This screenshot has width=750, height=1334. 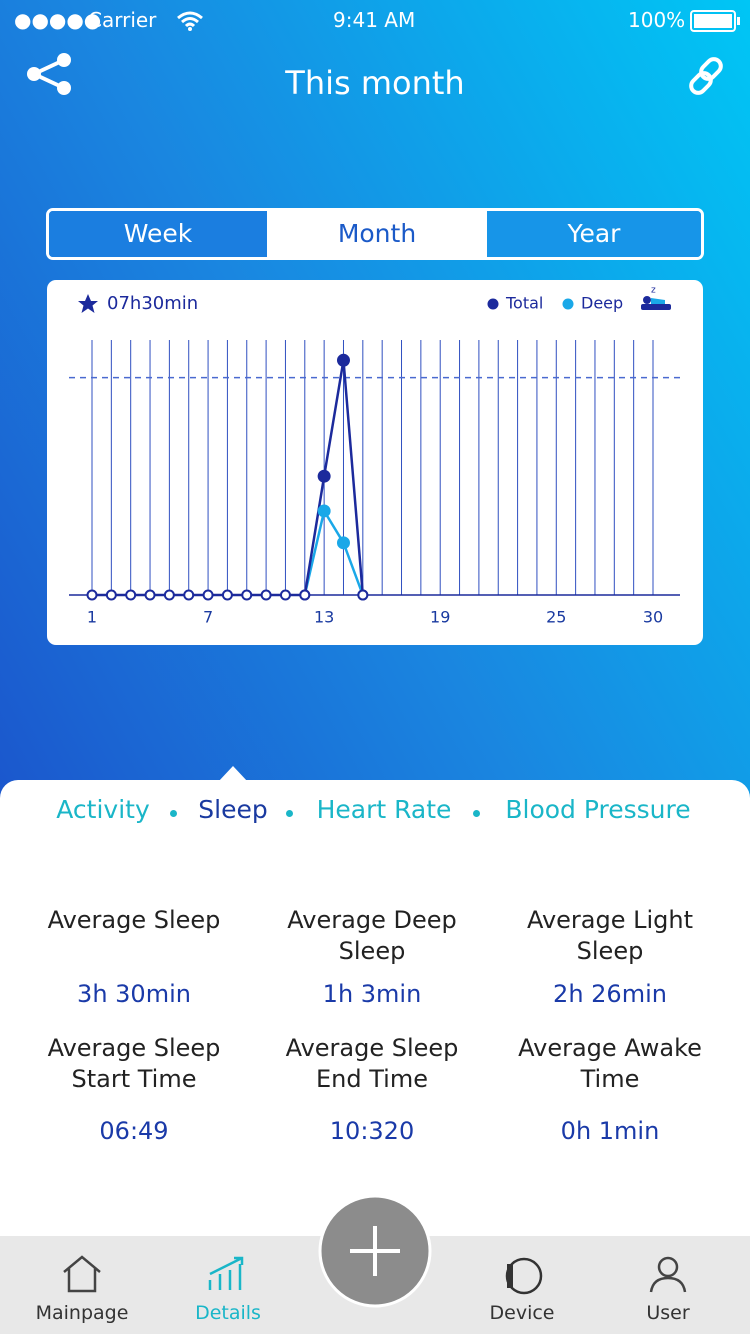 What do you see at coordinates (610, 935) in the screenshot?
I see `stat-label: Average Light Sleep` at bounding box center [610, 935].